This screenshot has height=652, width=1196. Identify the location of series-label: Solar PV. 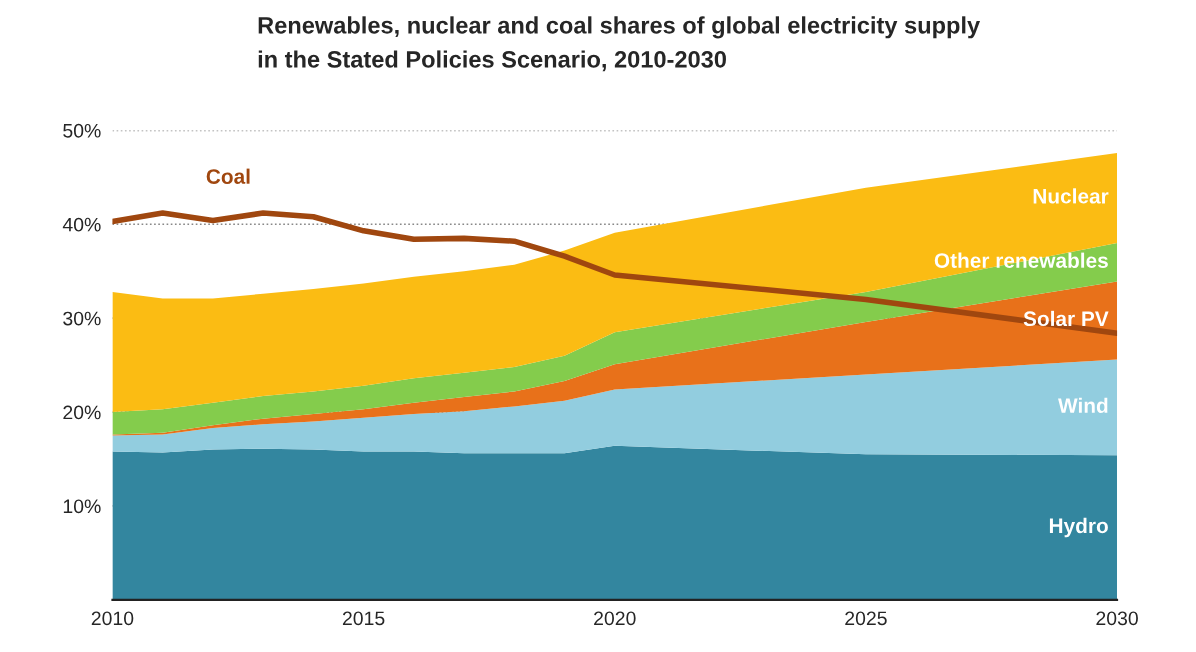
(1066, 318).